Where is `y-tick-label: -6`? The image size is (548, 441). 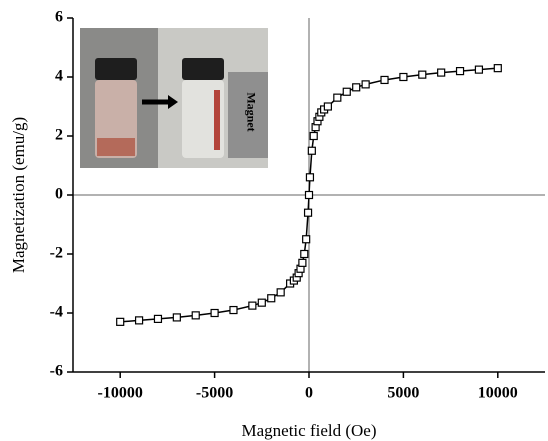 y-tick-label: -6 is located at coordinates (56, 371).